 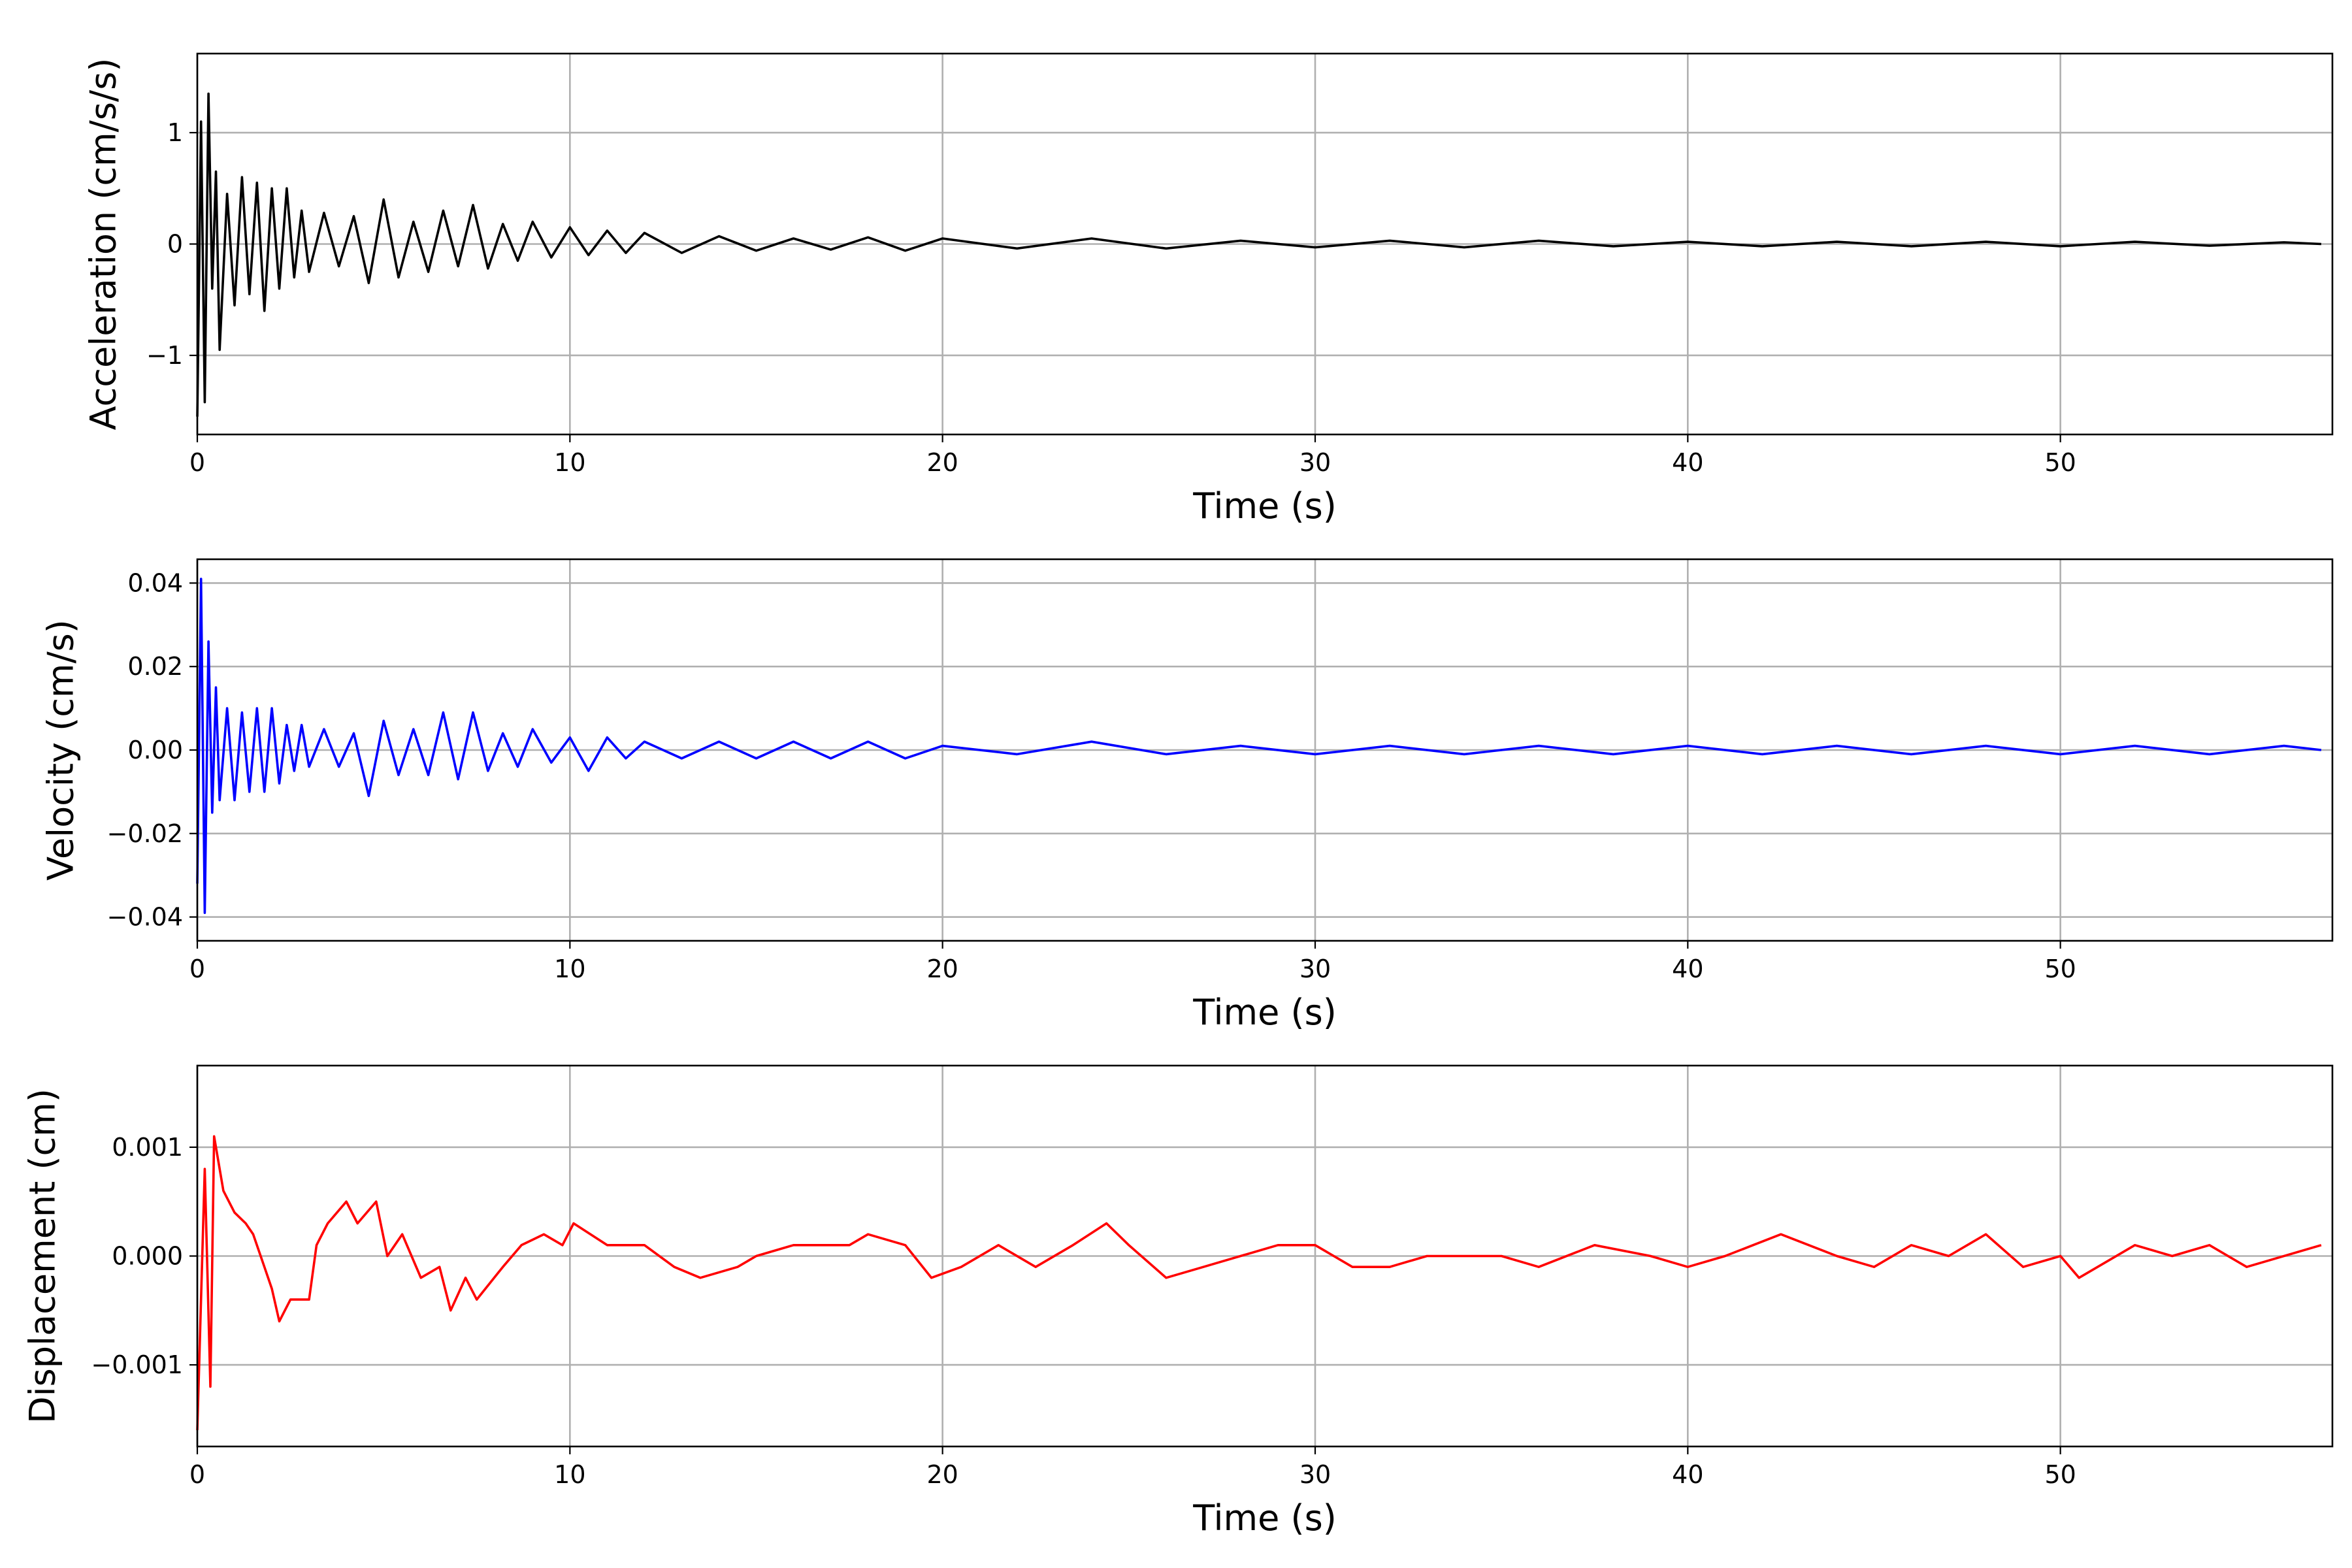 I want to click on y-tick-label: 0.04, so click(x=155, y=582).